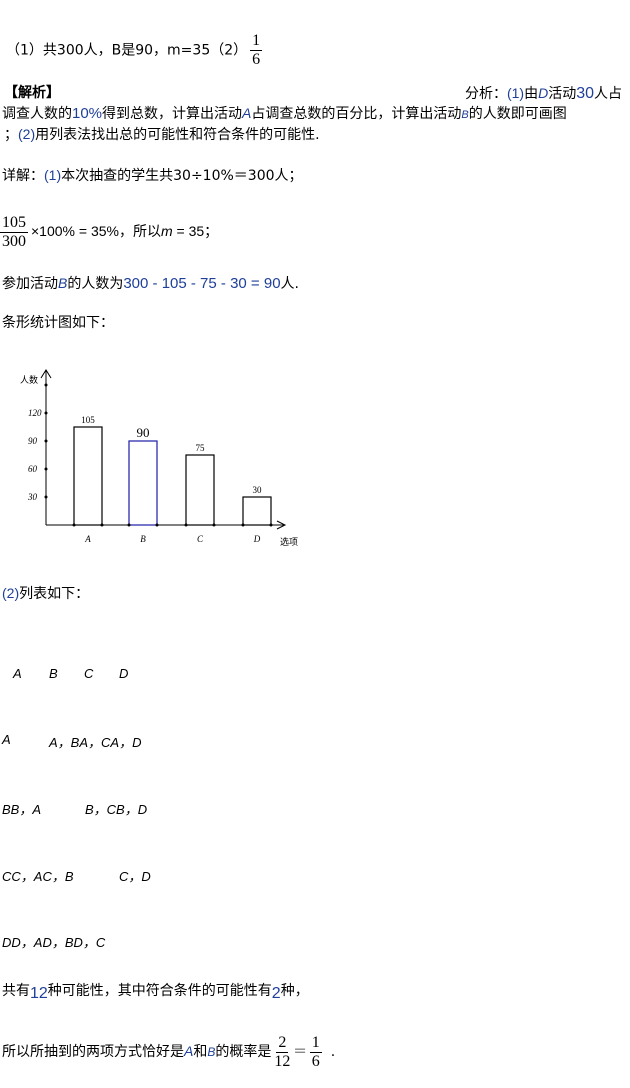  Describe the element at coordinates (159, 991) in the screenshot. I see `text: 种可能性，其中符合条件的可能性有` at that location.